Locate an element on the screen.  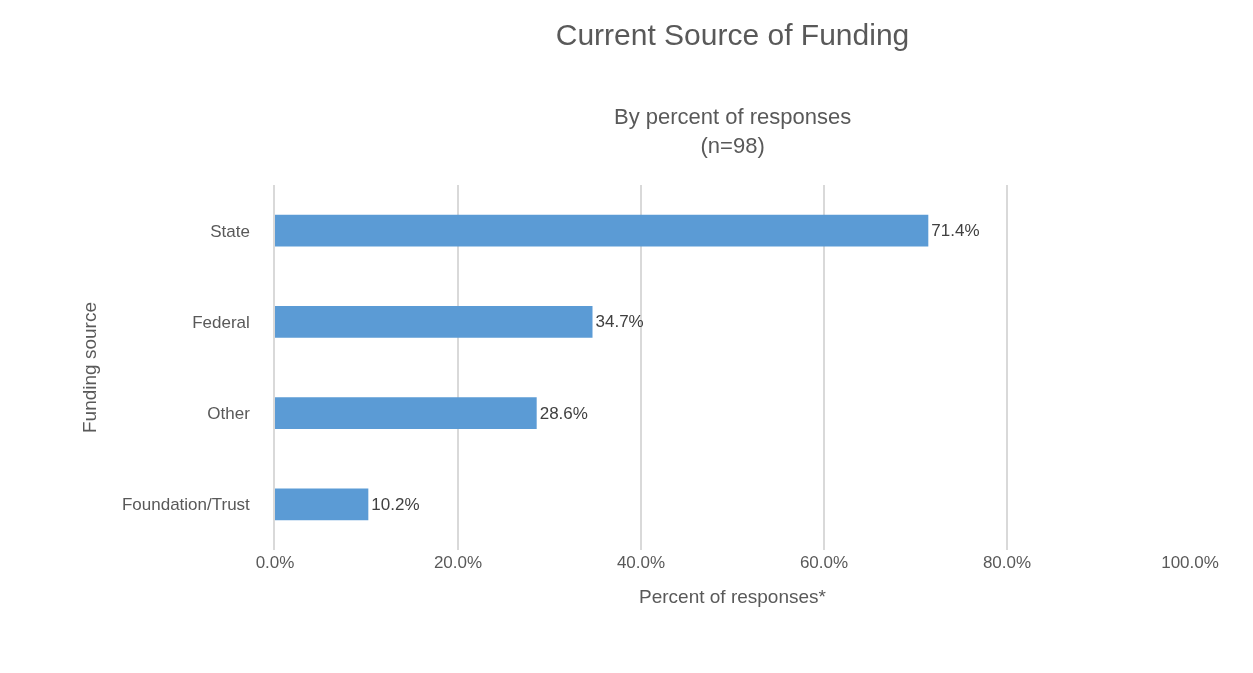
x-tick-label: 40.0% is located at coordinates (641, 562).